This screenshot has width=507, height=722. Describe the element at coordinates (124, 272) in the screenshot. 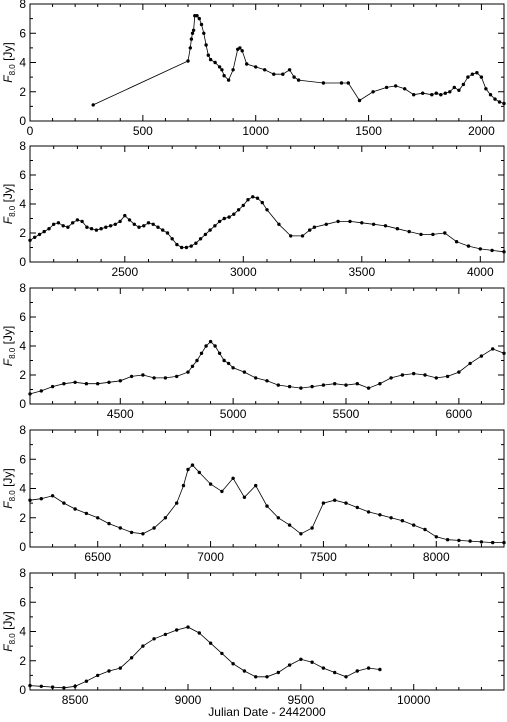

I see `x-tick-label: 2500` at that location.